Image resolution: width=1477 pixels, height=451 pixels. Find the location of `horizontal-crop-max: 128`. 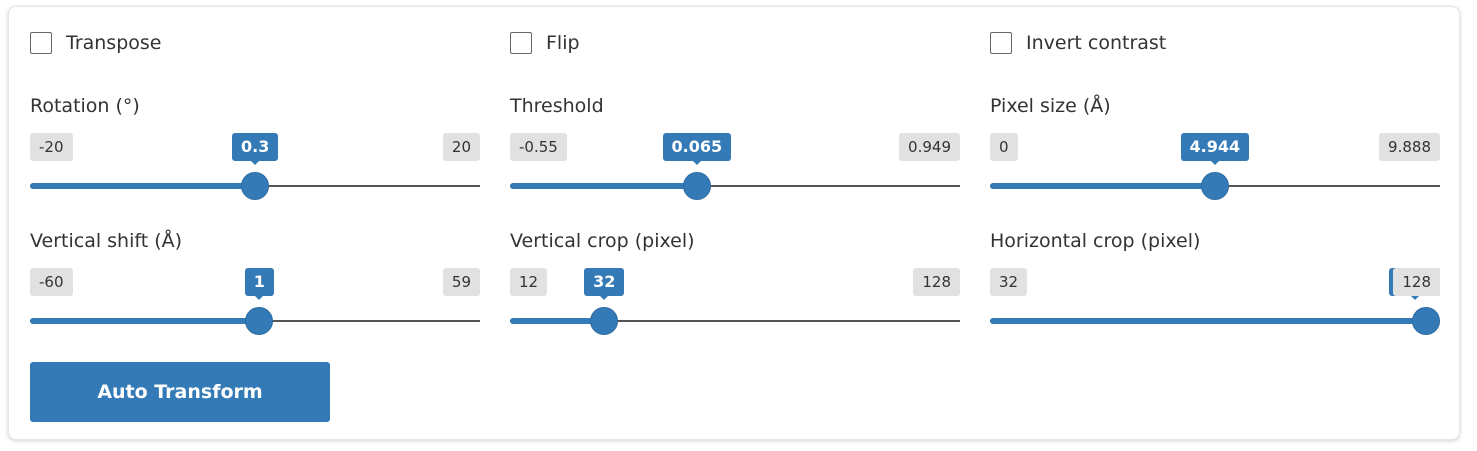

horizontal-crop-max: 128 is located at coordinates (1416, 282).